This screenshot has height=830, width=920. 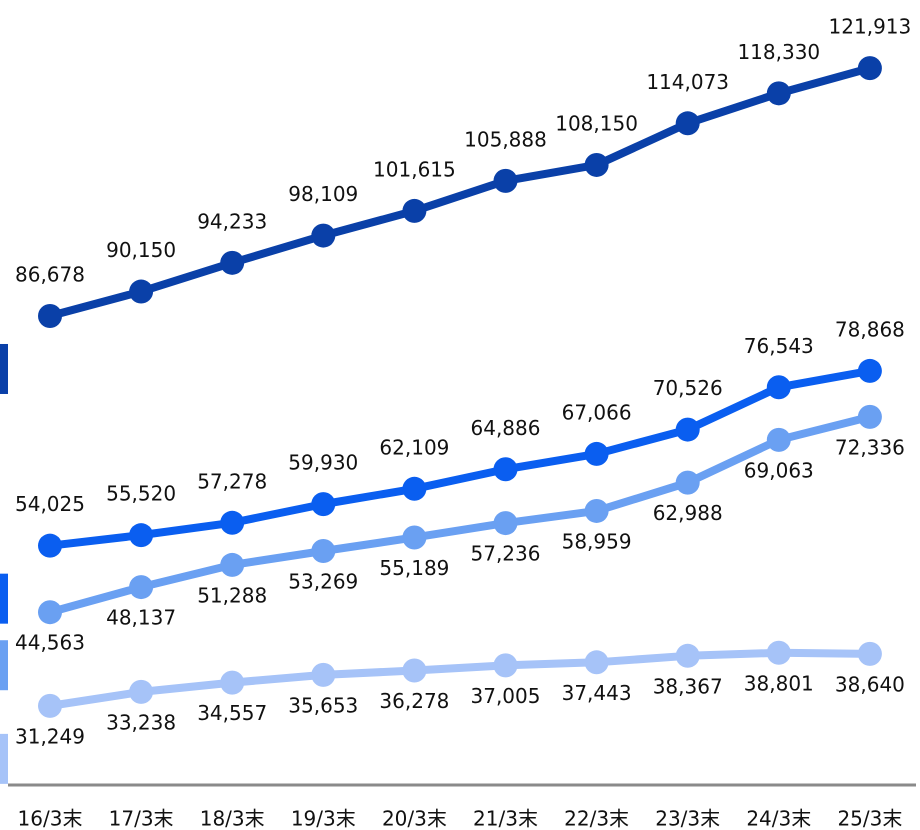 What do you see at coordinates (688, 513) in the screenshot?
I see `data-label: 62,988` at bounding box center [688, 513].